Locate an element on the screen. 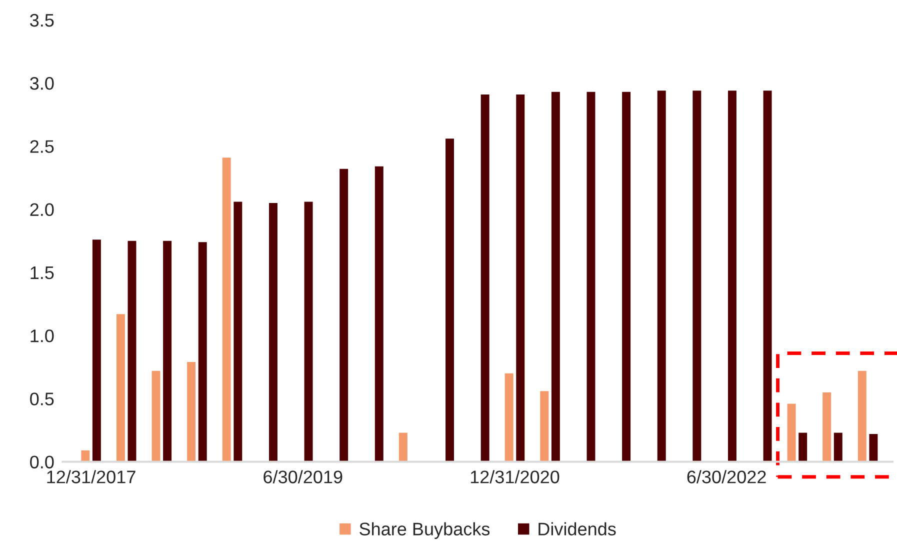  legend-label: Share Buybacks is located at coordinates (425, 531).